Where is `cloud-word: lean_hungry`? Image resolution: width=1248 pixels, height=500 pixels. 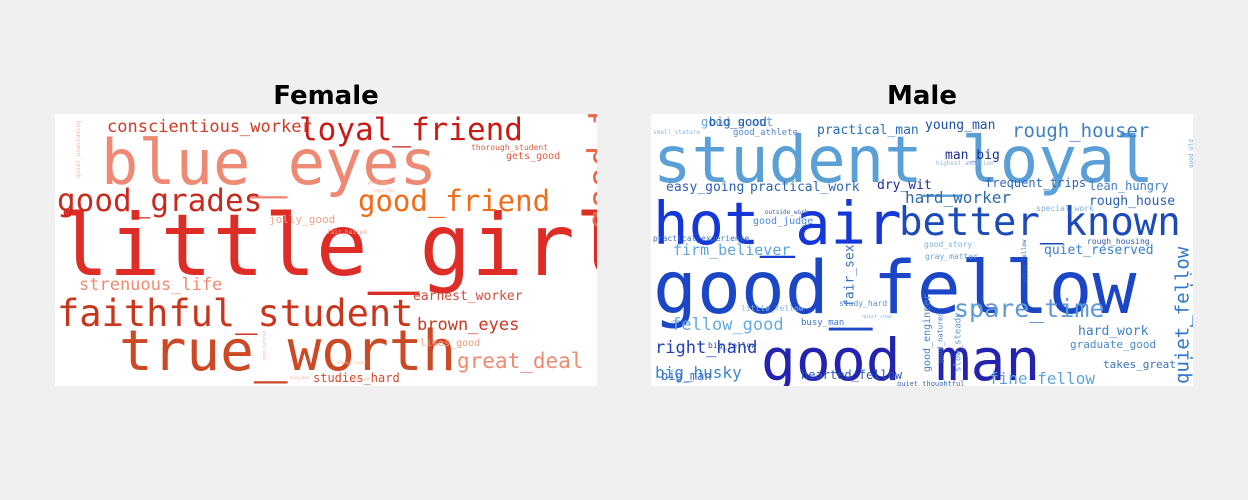 cloud-word: lean_hungry is located at coordinates (1128, 186).